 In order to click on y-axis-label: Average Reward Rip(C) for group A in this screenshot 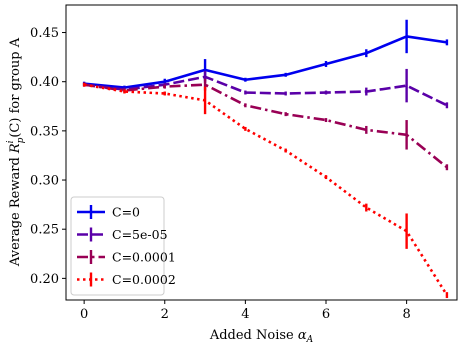, I will do `click(16, 152)`.